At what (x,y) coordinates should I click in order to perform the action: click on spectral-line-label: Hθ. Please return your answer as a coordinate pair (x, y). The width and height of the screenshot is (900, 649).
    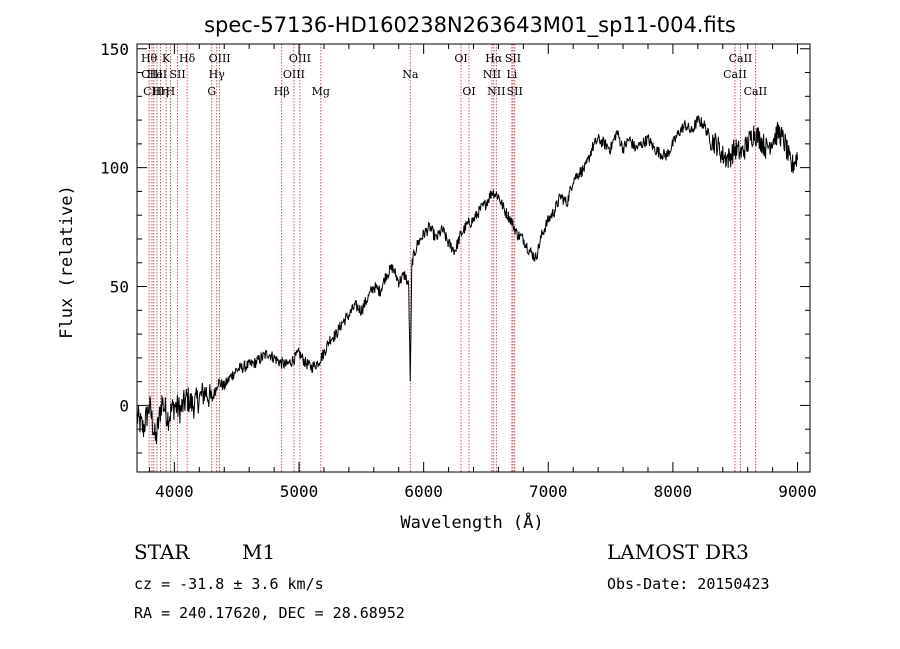
    Looking at the image, I should click on (149, 58).